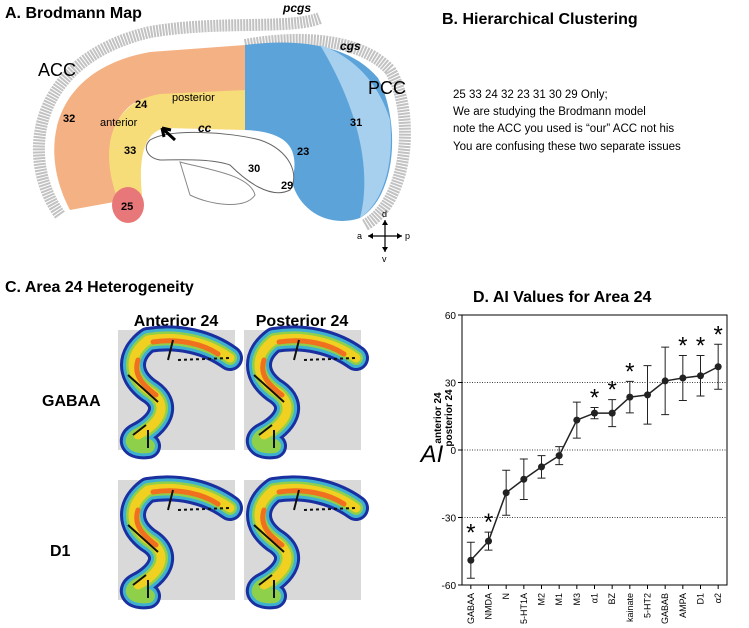 The height and width of the screenshot is (628, 749). I want to click on x-tick-label: M1, so click(559, 599).